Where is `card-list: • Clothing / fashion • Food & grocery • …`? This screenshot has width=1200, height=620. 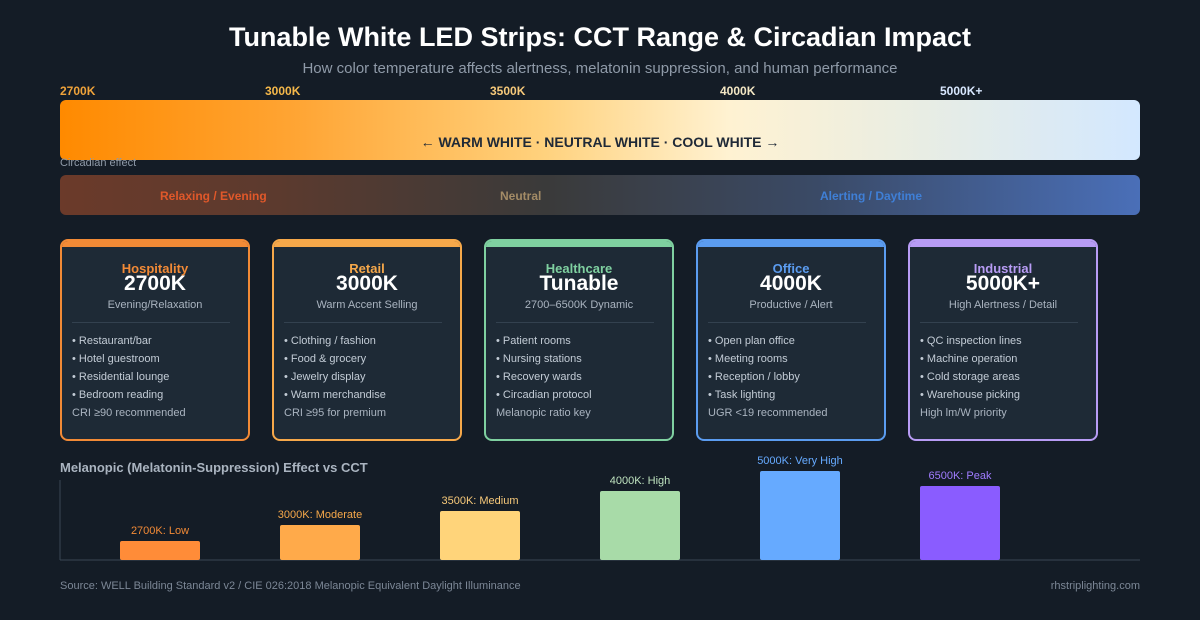
card-list: • Clothing / fashion • Food & grocery • … is located at coordinates (335, 368).